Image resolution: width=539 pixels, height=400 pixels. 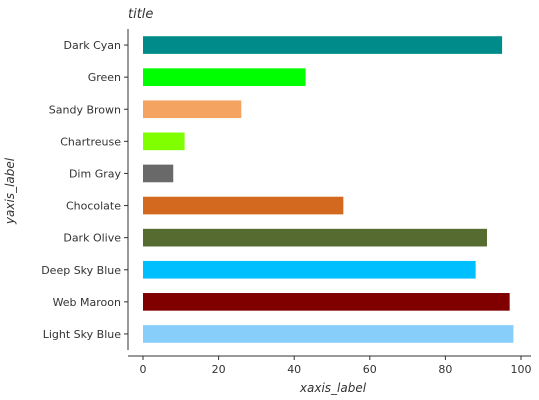 What do you see at coordinates (164, 141) in the screenshot?
I see `bar-chartreuse` at bounding box center [164, 141].